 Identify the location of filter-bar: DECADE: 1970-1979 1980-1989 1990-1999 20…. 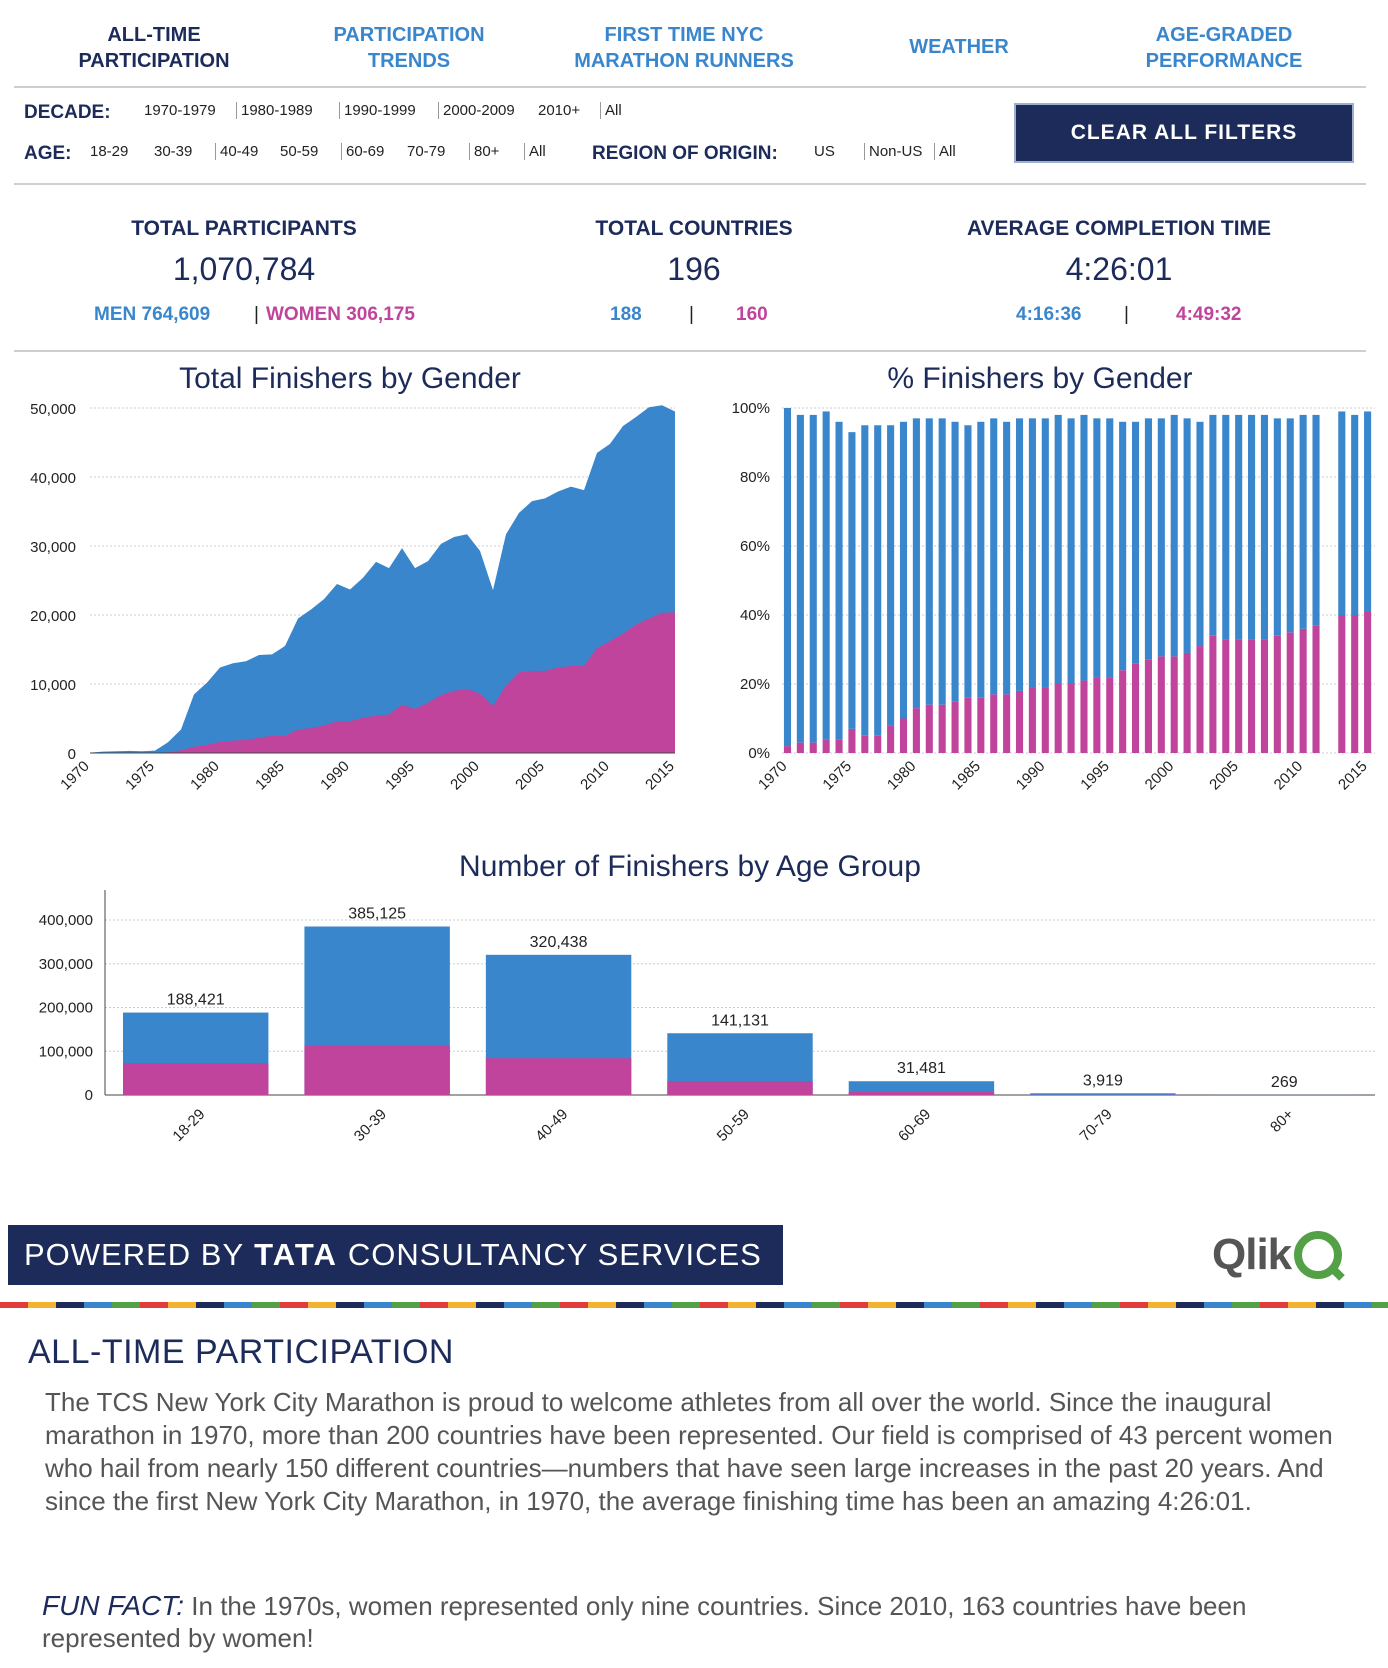
(690, 137).